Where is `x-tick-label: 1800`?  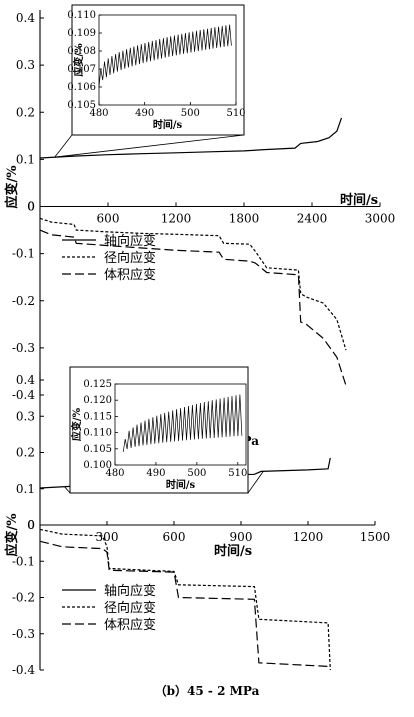 x-tick-label: 1800 is located at coordinates (244, 219).